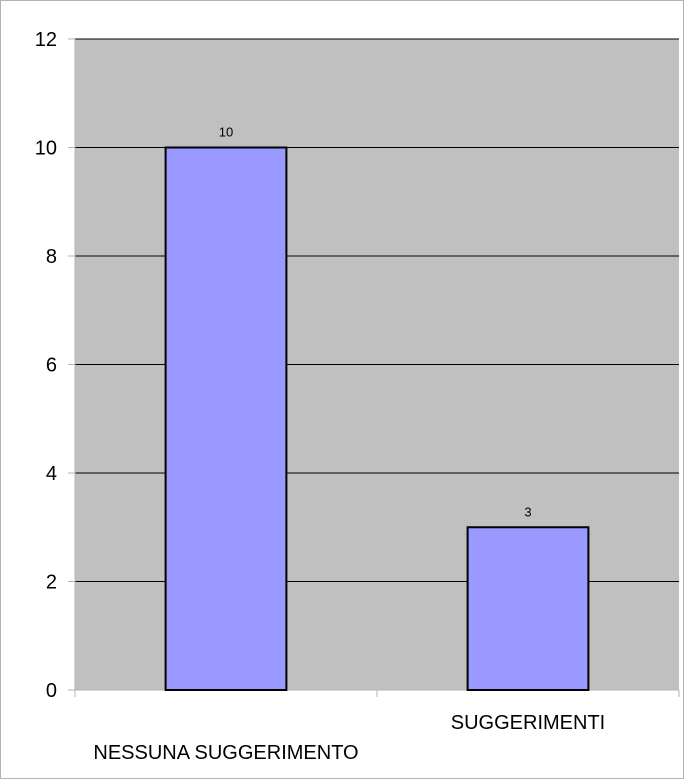 The image size is (684, 780). What do you see at coordinates (46, 40) in the screenshot?
I see `y-tick-label: 12` at bounding box center [46, 40].